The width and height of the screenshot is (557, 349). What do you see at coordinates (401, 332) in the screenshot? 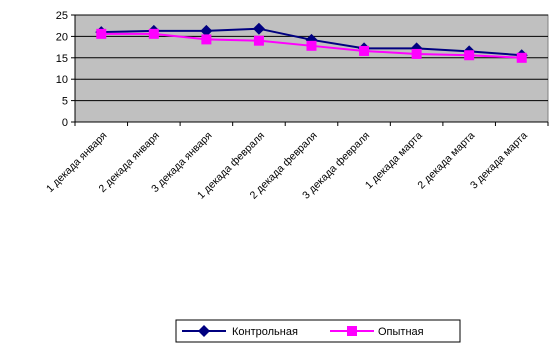
I see `legend-label: Опытная` at bounding box center [401, 332].